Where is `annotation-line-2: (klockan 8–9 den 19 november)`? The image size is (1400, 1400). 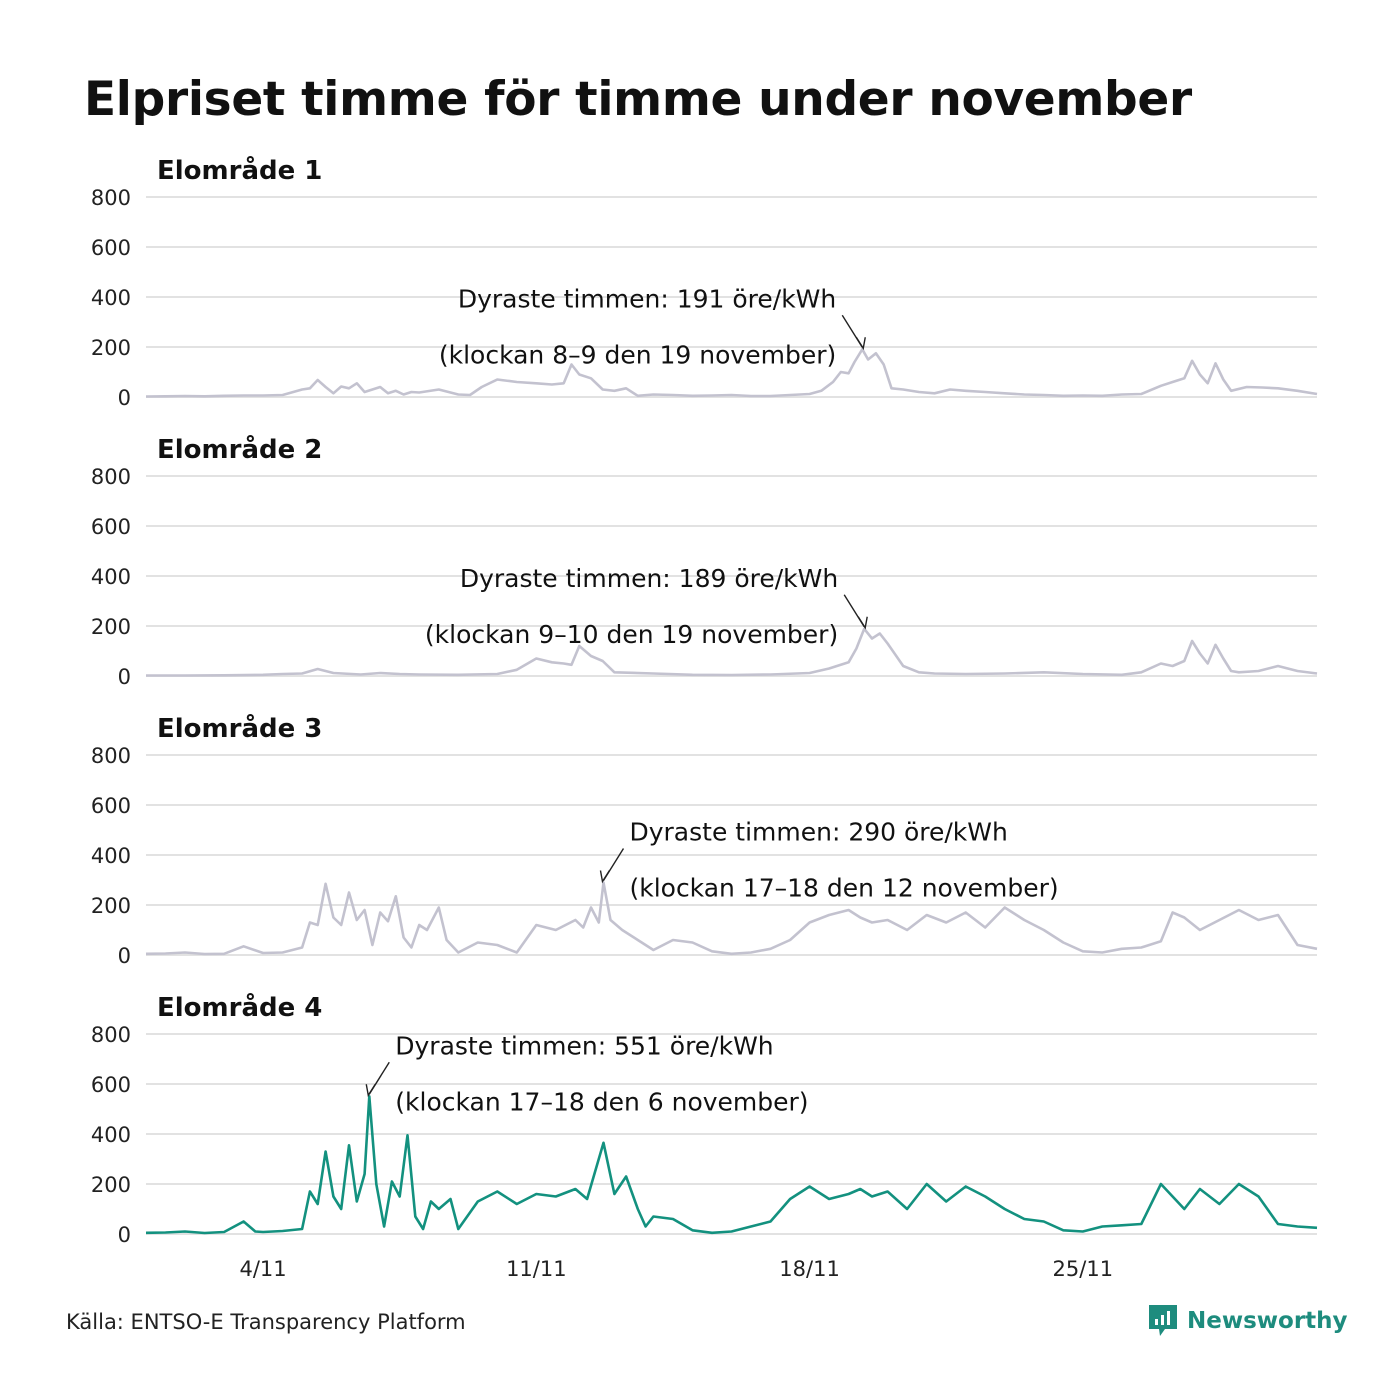 annotation-line-2: (klockan 8–9 den 19 november) is located at coordinates (637, 354).